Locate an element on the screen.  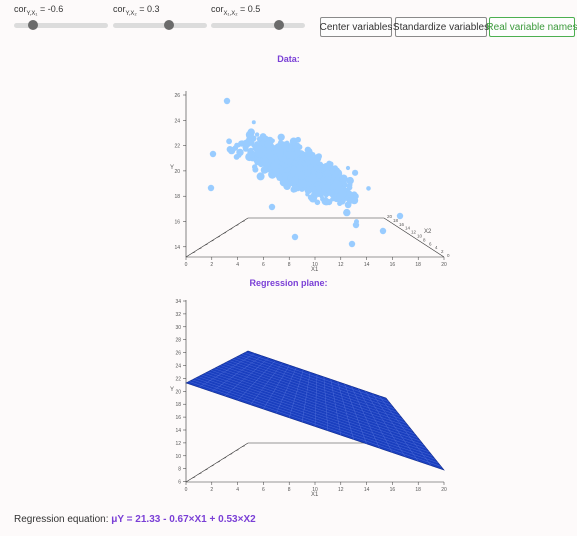
x1-tick-label: 12 is located at coordinates (341, 490).